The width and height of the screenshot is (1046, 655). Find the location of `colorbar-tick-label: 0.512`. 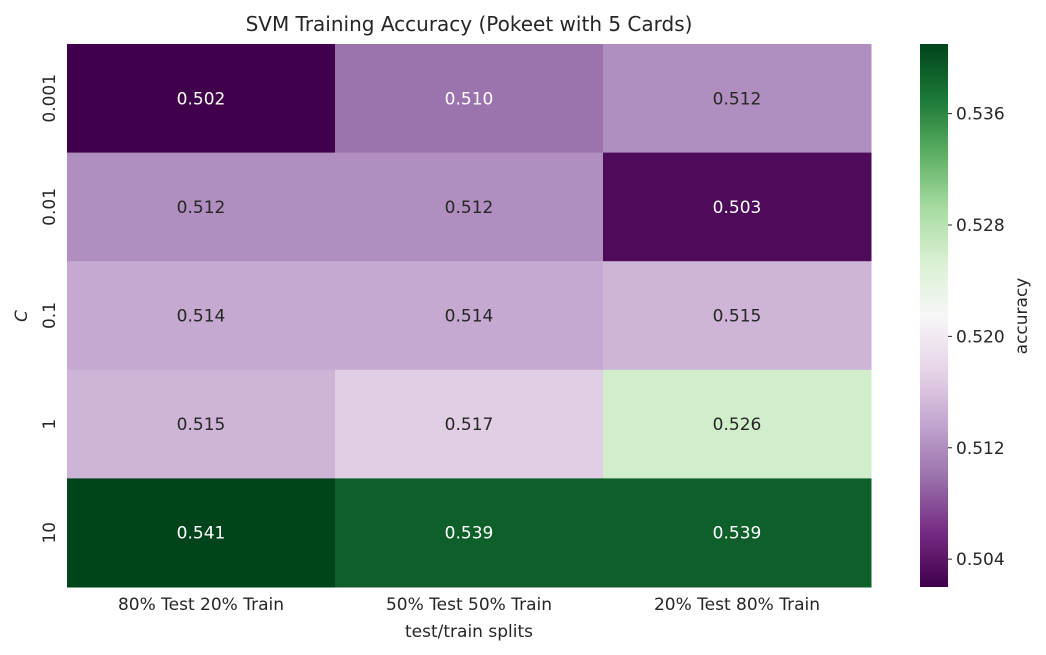

colorbar-tick-label: 0.512 is located at coordinates (980, 449).